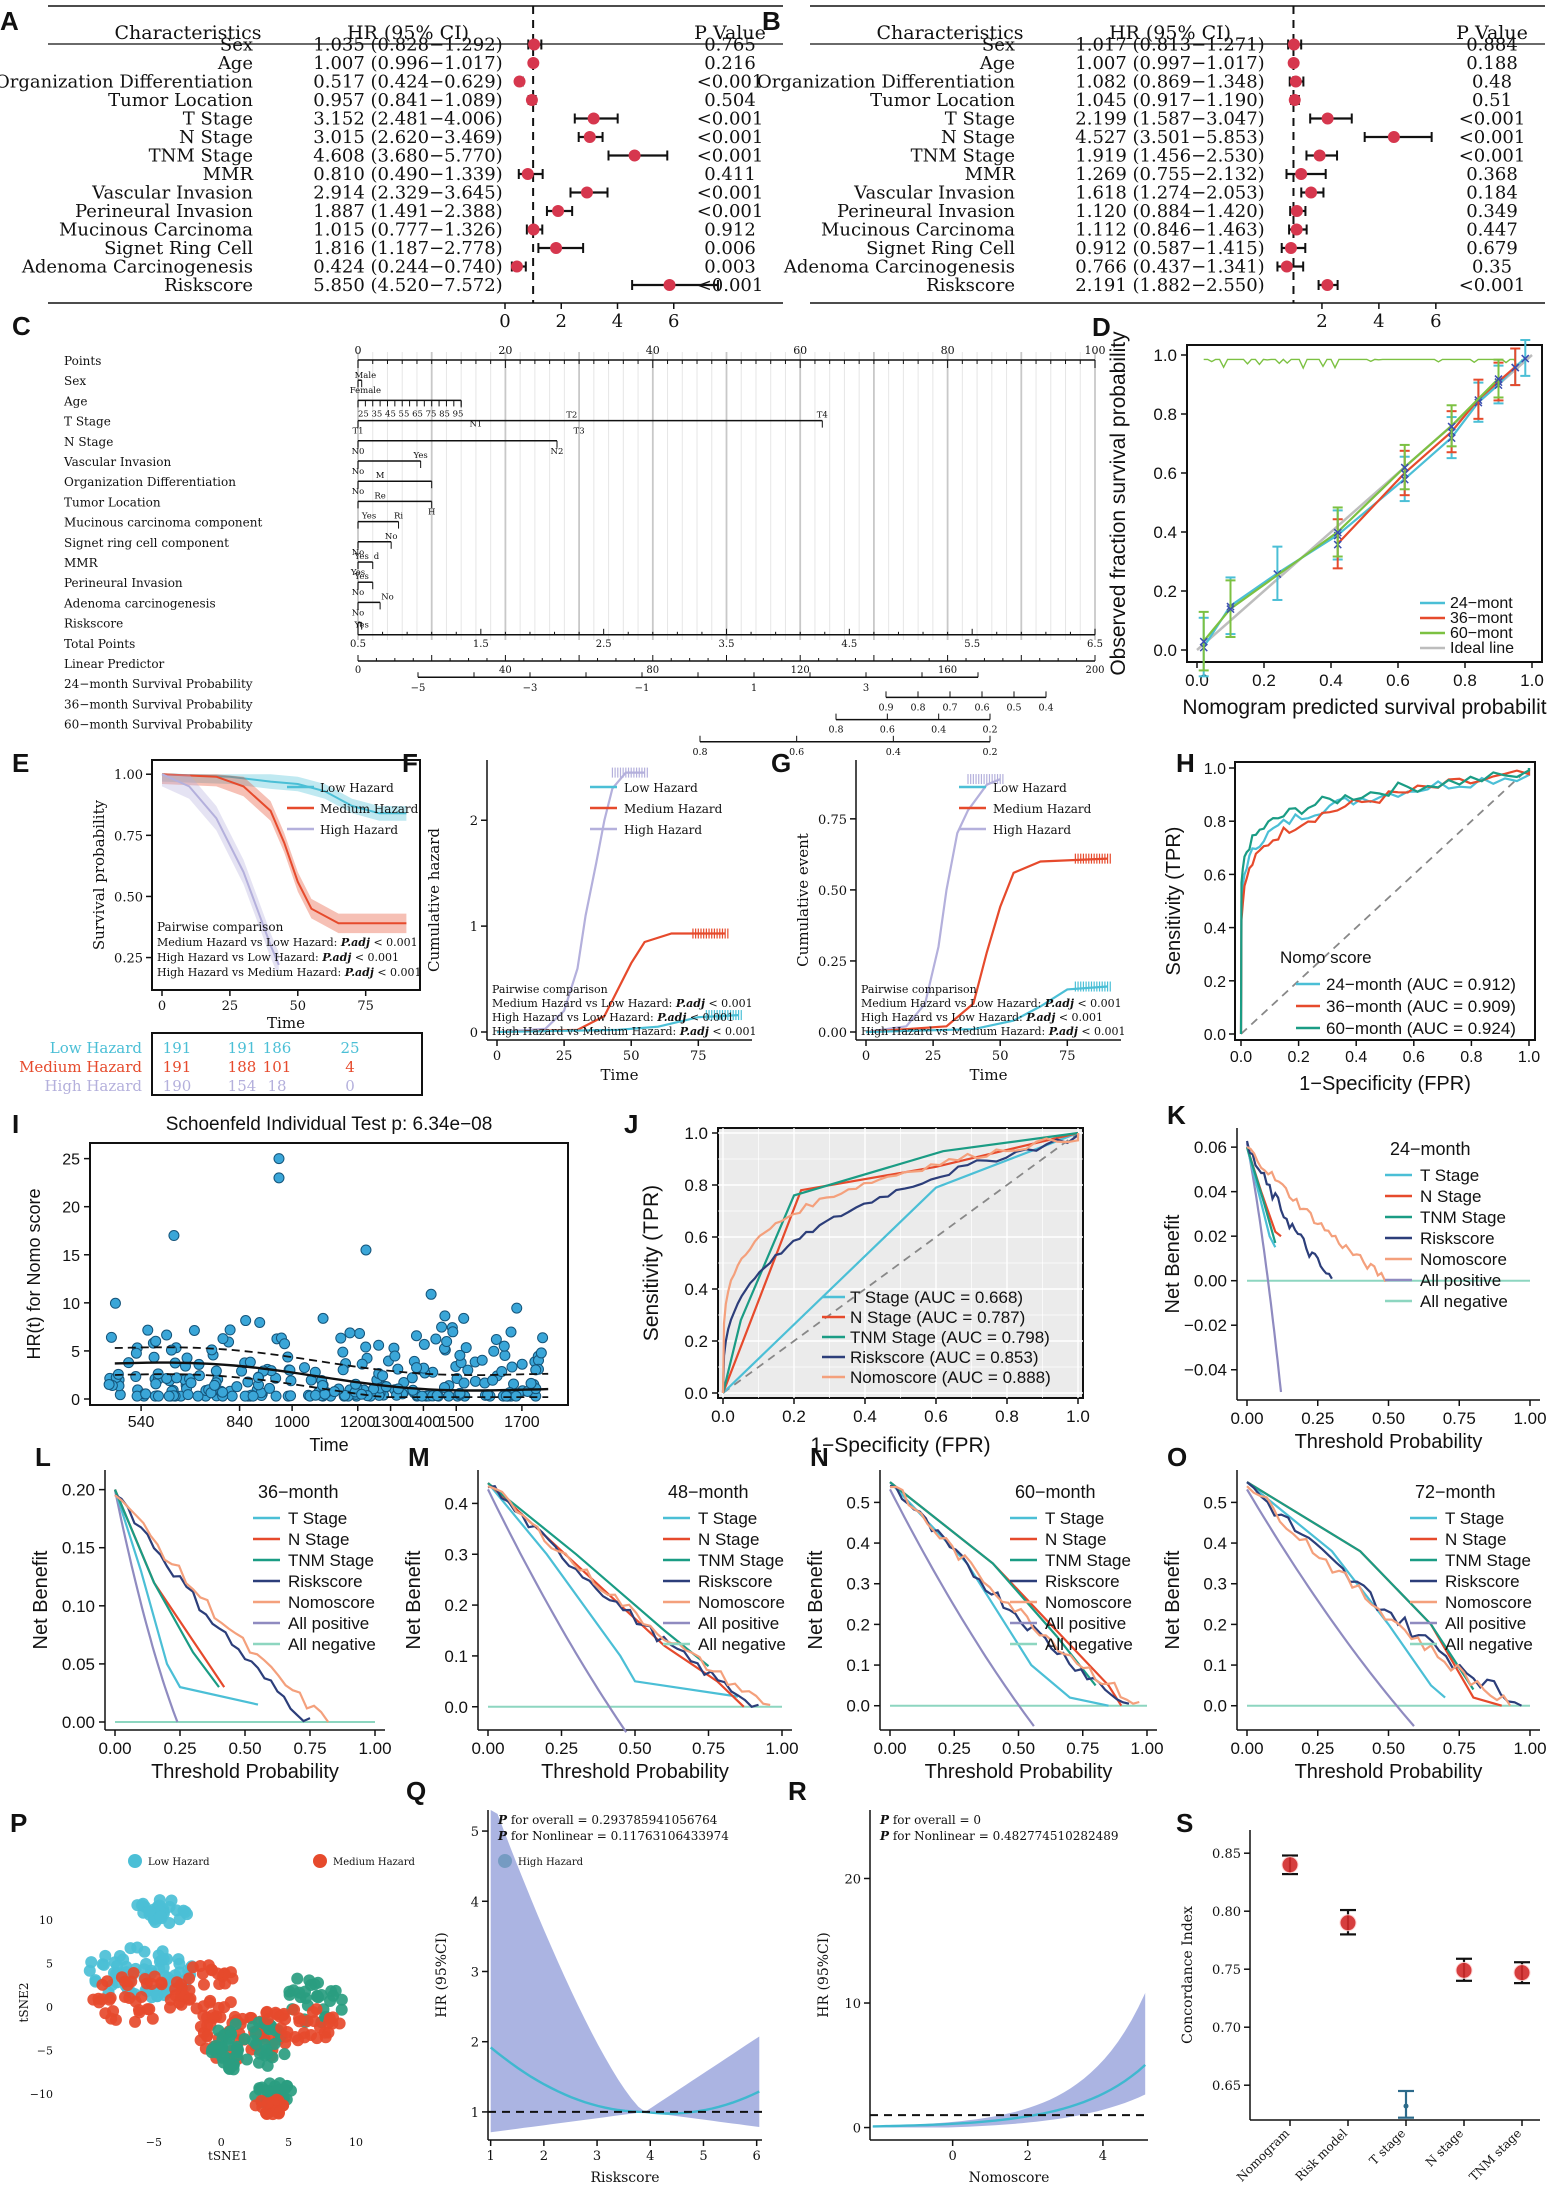 The image size is (1551, 2185). Describe the element at coordinates (1444, 2147) in the screenshot. I see `x-tick-label: N stage` at that location.